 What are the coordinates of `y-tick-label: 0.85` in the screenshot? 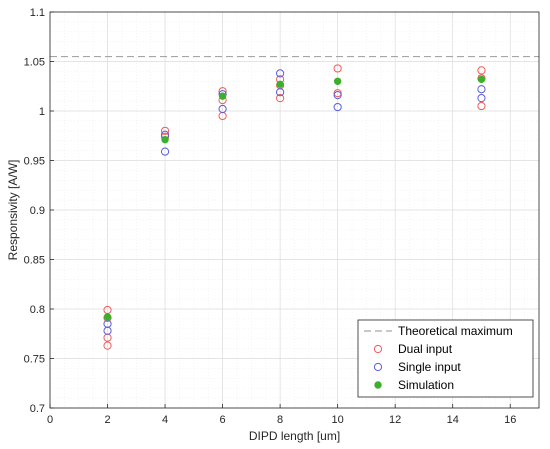 It's located at (34, 261).